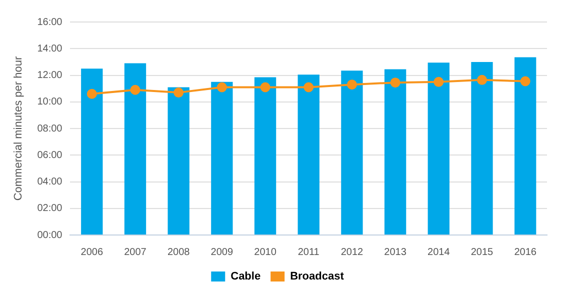  Describe the element at coordinates (222, 252) in the screenshot. I see `x-tick-label: 2009` at that location.